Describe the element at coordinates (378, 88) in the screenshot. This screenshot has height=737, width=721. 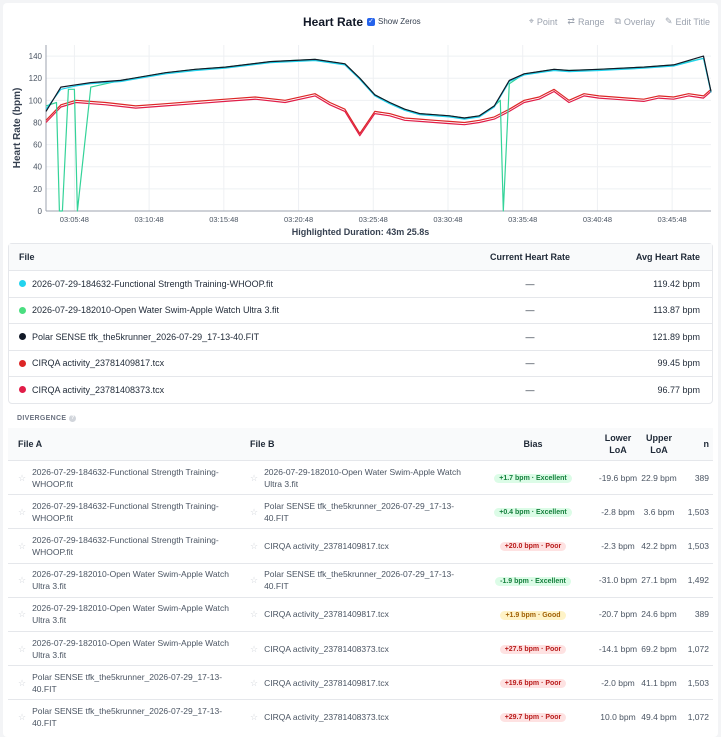
I see `series-line` at that location.